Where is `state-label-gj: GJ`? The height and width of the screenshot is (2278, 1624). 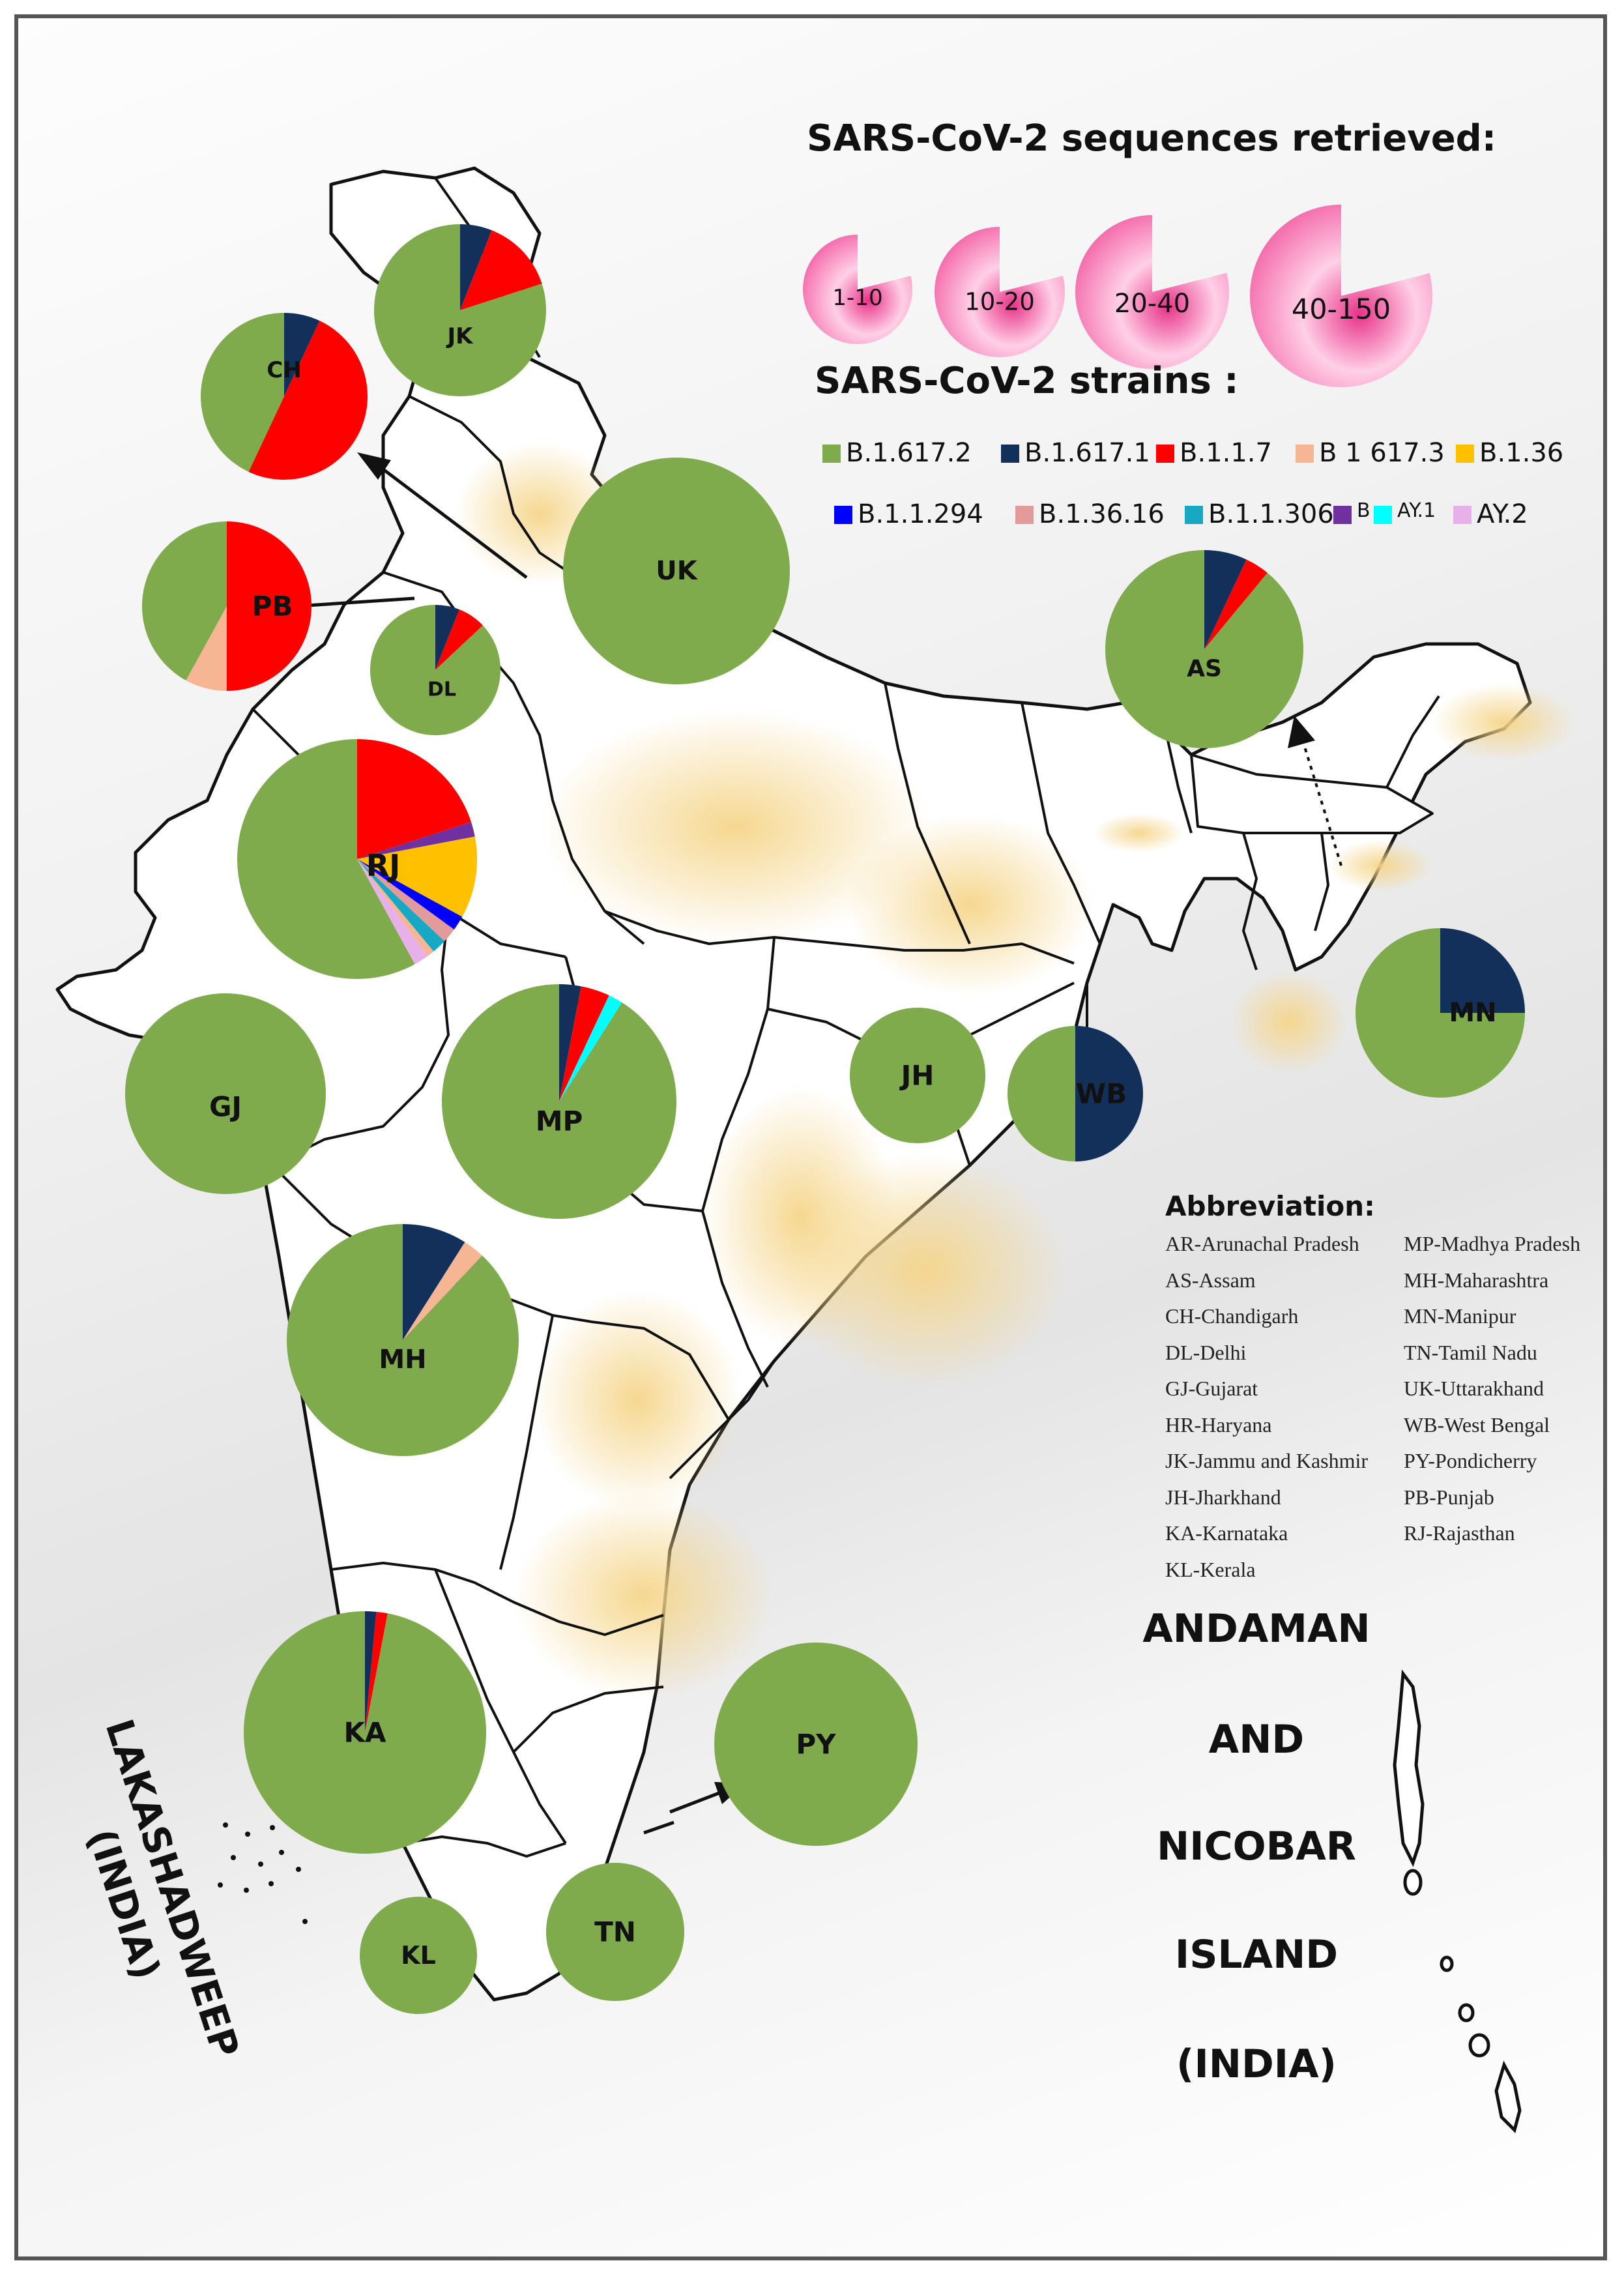
state-label-gj: GJ is located at coordinates (226, 1106).